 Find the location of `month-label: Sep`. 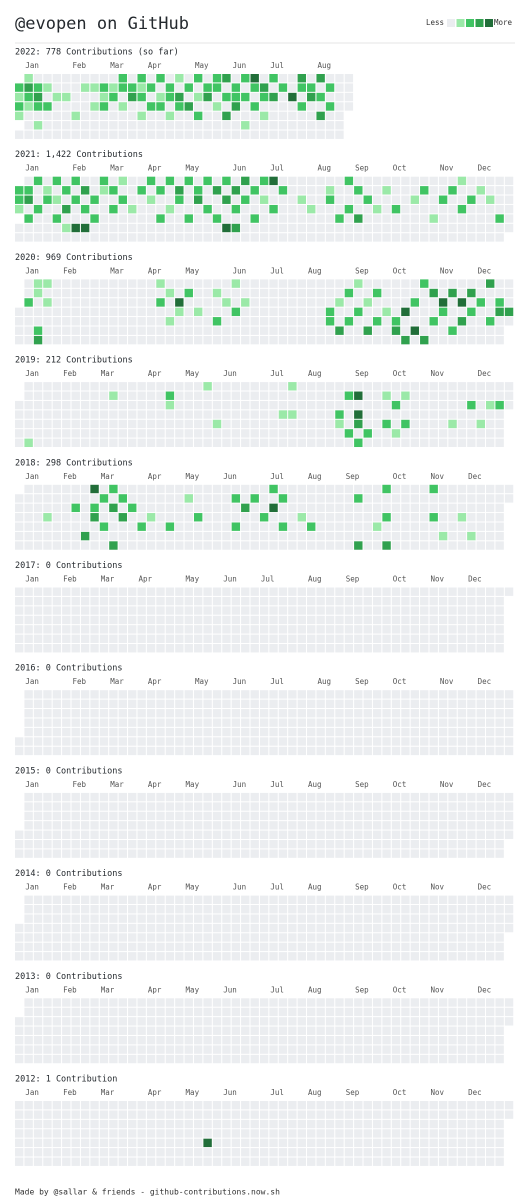

month-label: Sep is located at coordinates (353, 476).